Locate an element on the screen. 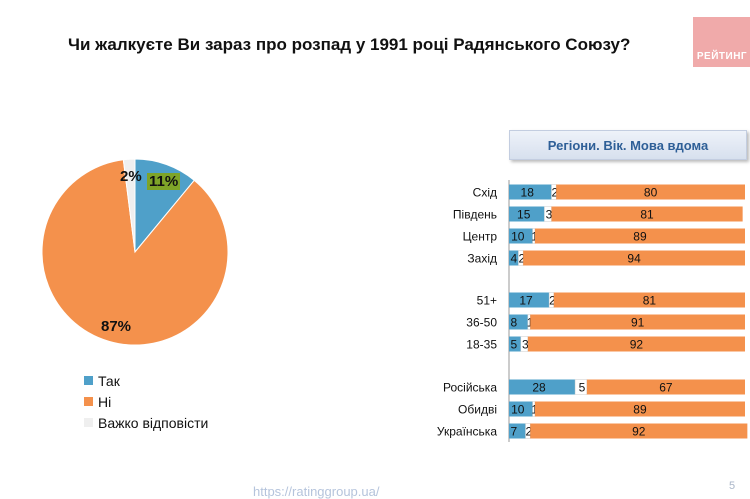 This screenshot has height=499, width=750. bar-category-label: Центр is located at coordinates (480, 237).